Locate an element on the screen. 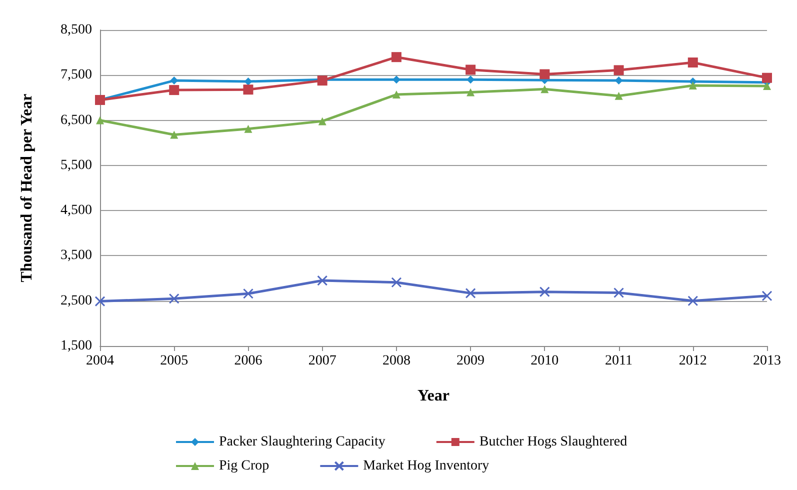  y-tick-label: 7,500 is located at coordinates (76, 75).